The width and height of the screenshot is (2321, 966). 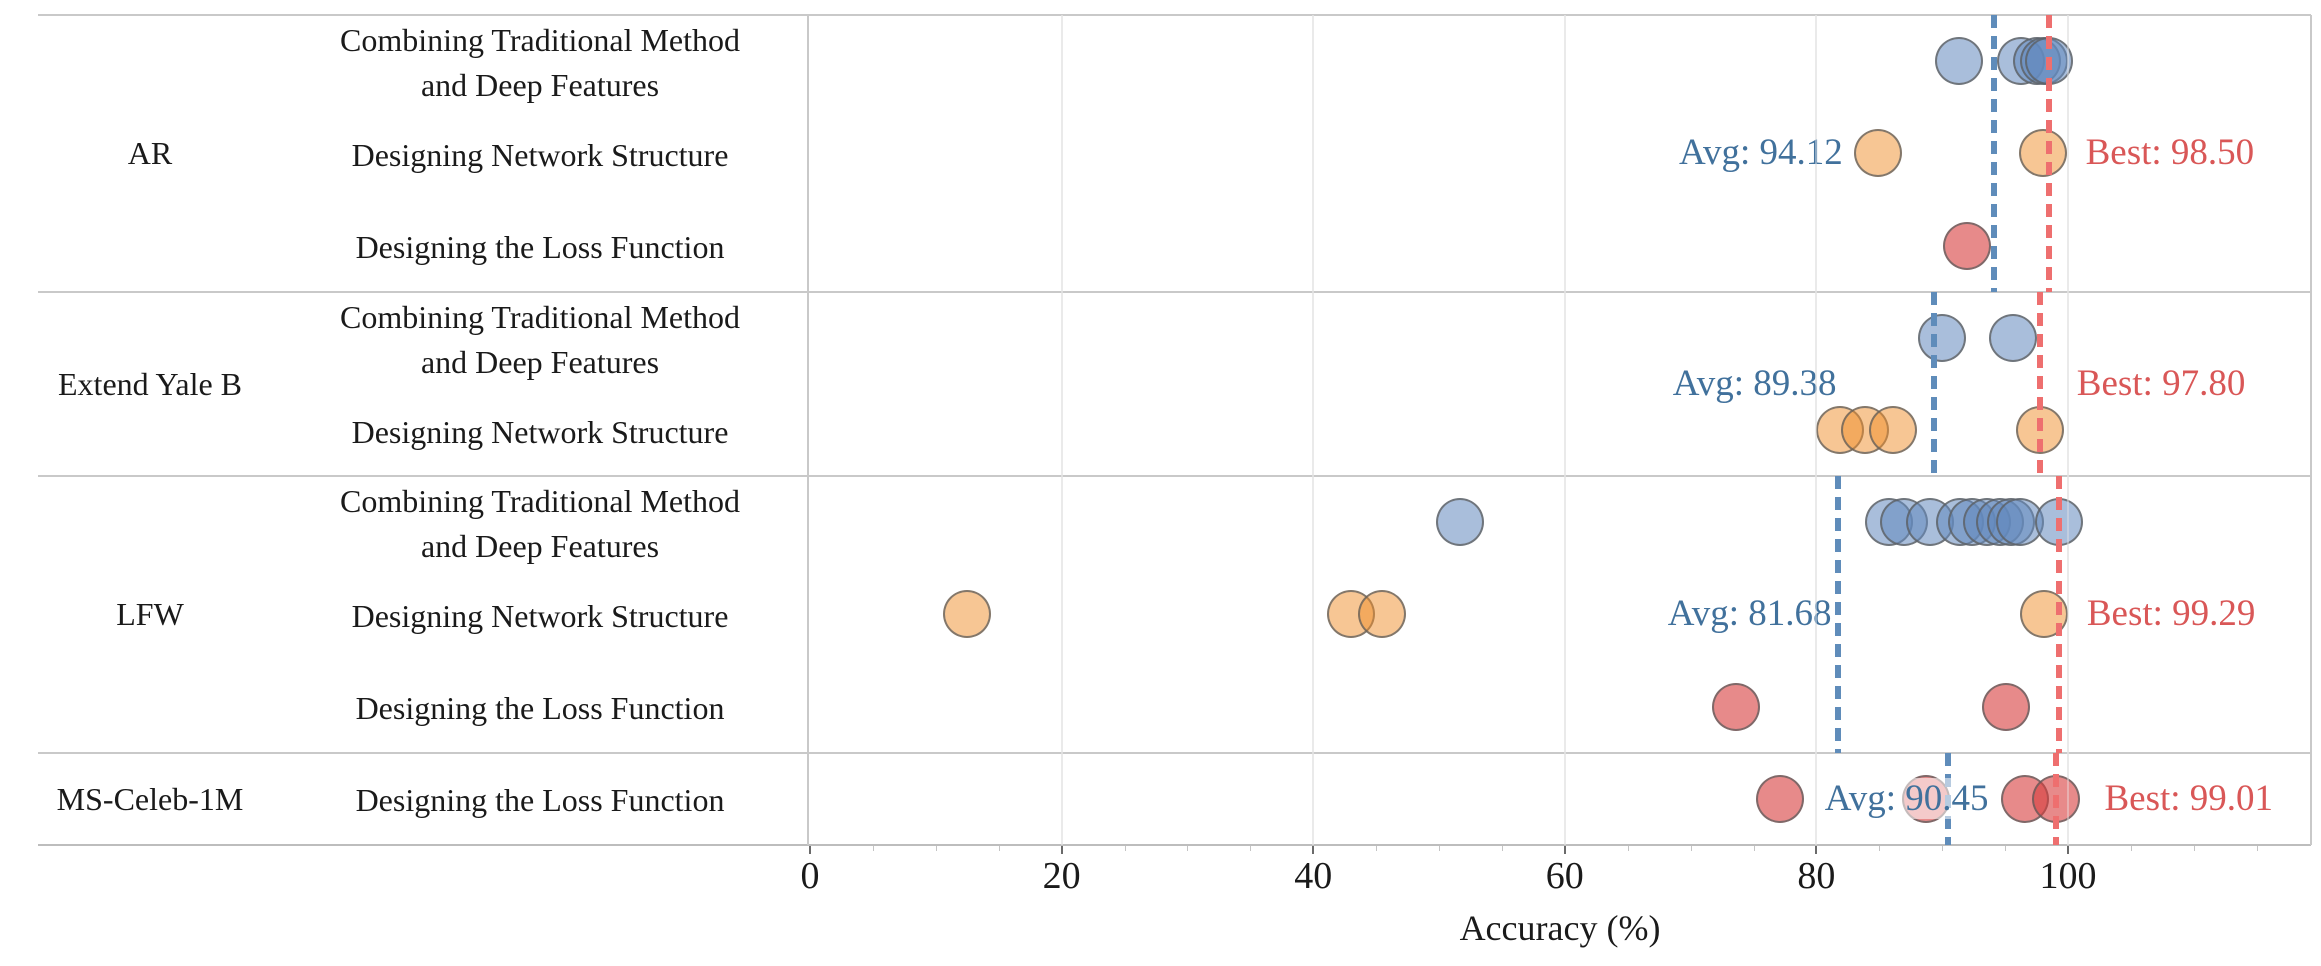 What do you see at coordinates (2171, 614) in the screenshot?
I see `best-label: Best: 99.29` at bounding box center [2171, 614].